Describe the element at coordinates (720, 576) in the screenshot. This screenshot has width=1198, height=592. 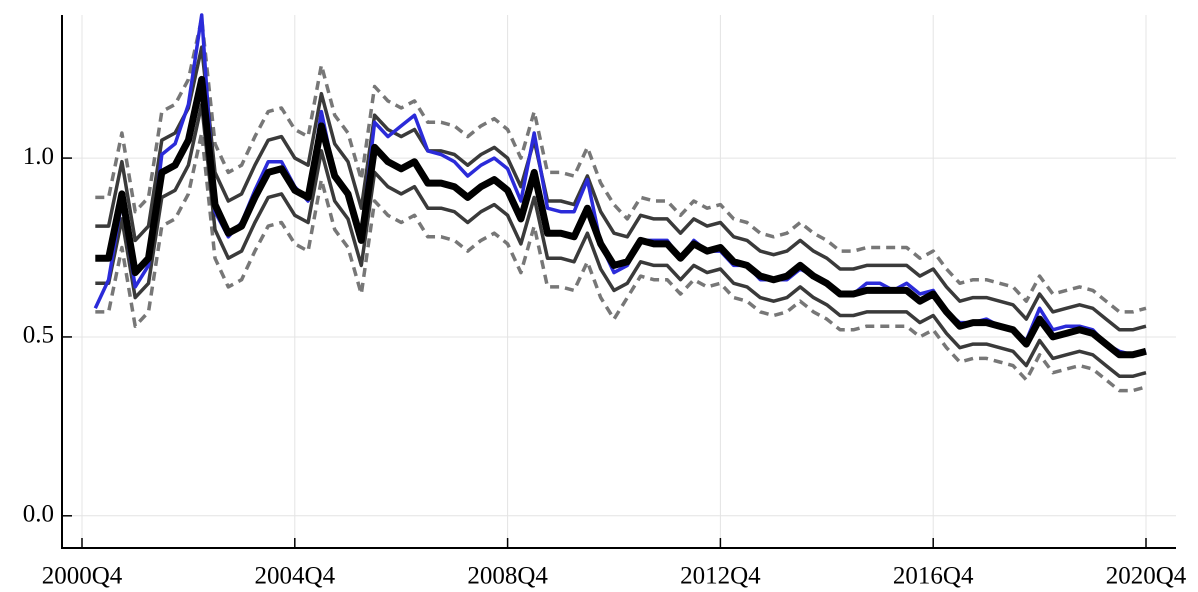
I see `x-tick-label: 2012Q4` at that location.